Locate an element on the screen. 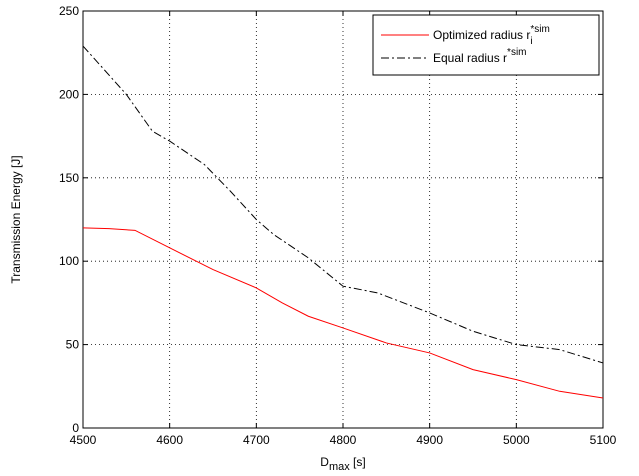 Image resolution: width=639 pixels, height=476 pixels. legend-label-equal-name: Equal radius r is located at coordinates (470, 58).